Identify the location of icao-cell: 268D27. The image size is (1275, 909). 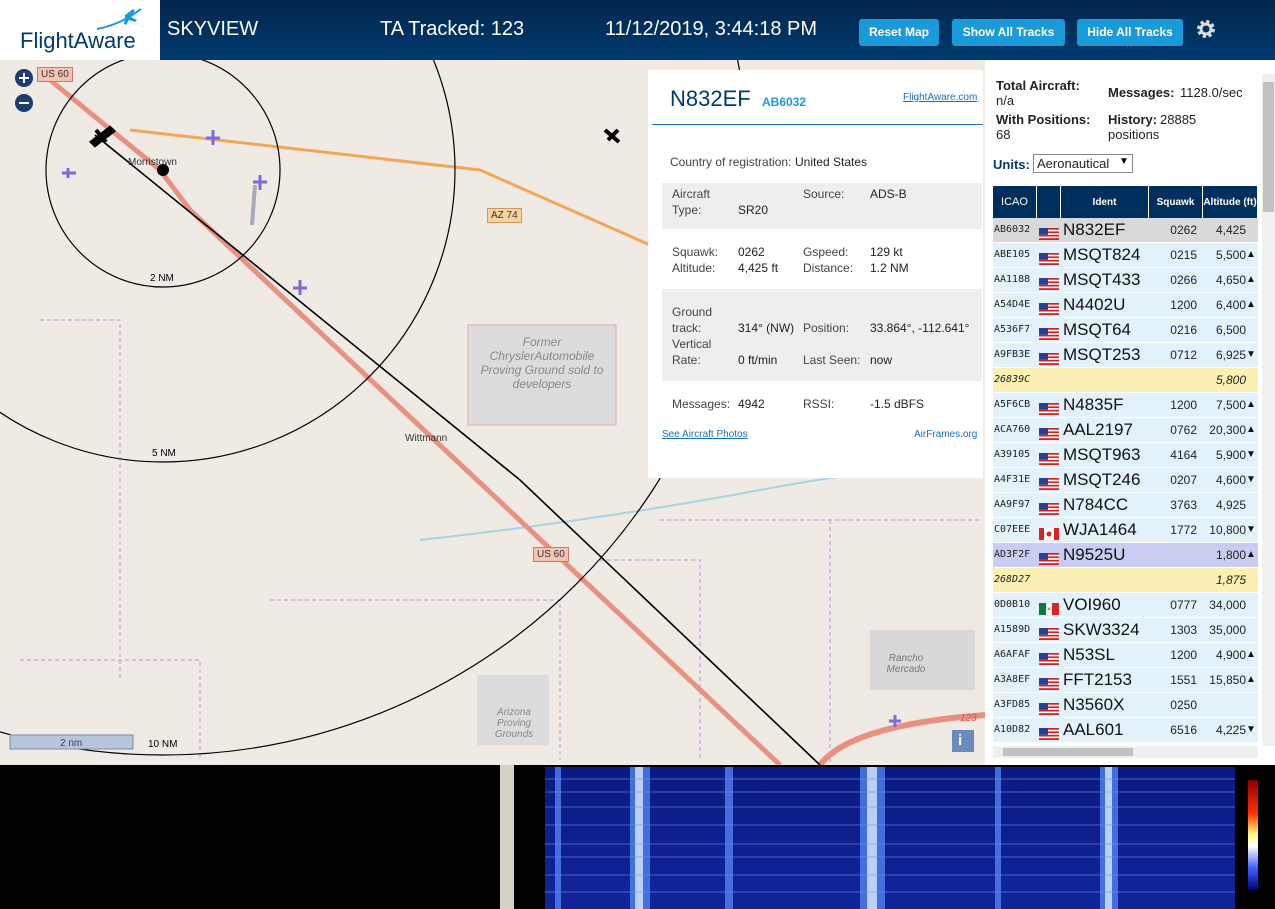
(1012, 579).